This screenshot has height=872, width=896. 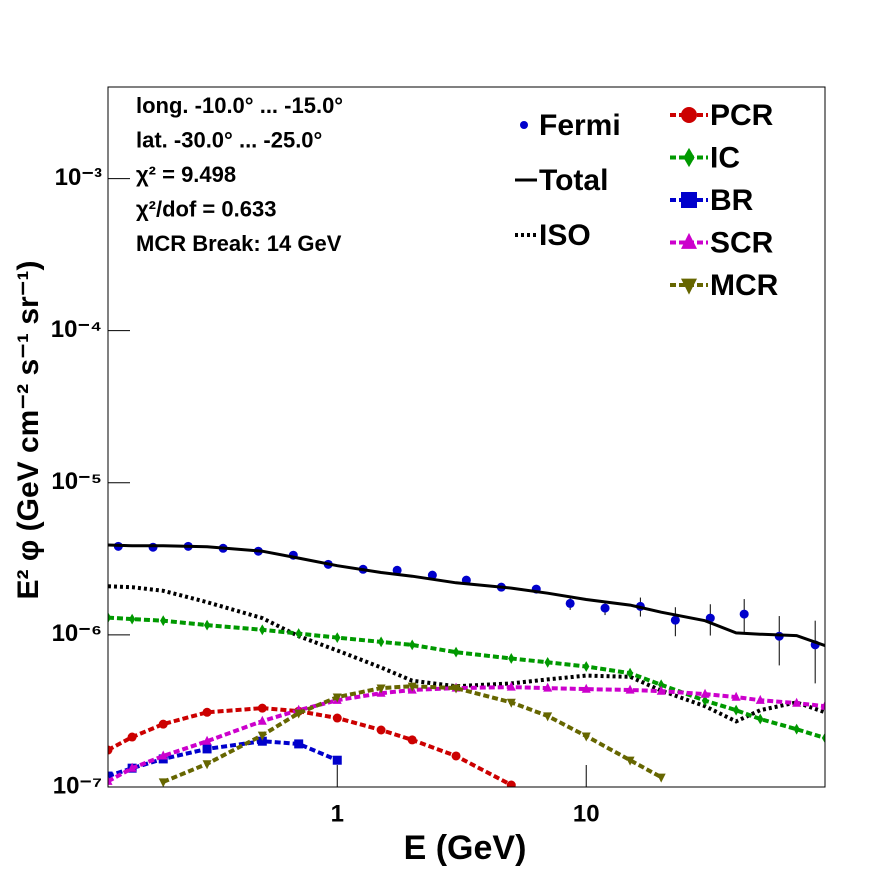 I want to click on legend-label: PCR, so click(x=742, y=115).